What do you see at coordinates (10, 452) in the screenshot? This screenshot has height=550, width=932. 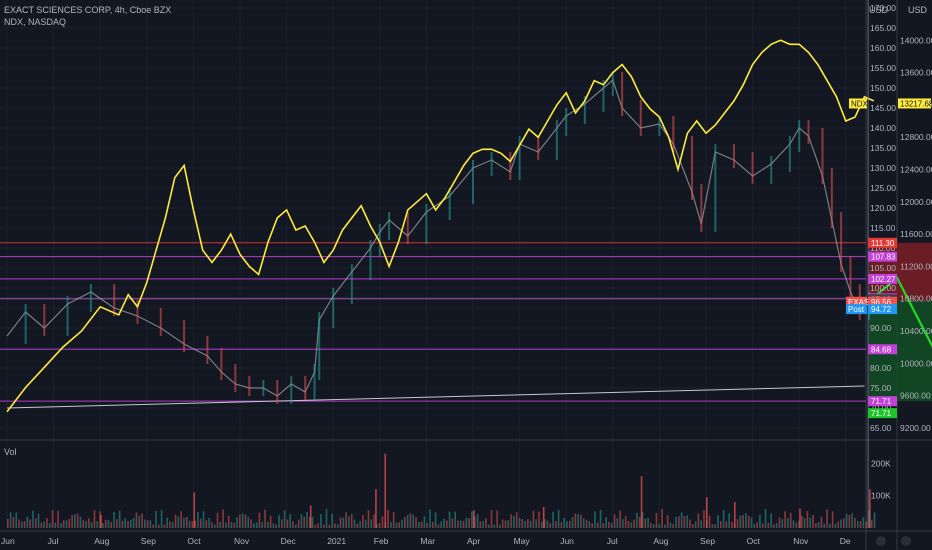 I see `volume-legend: Vol` at bounding box center [10, 452].